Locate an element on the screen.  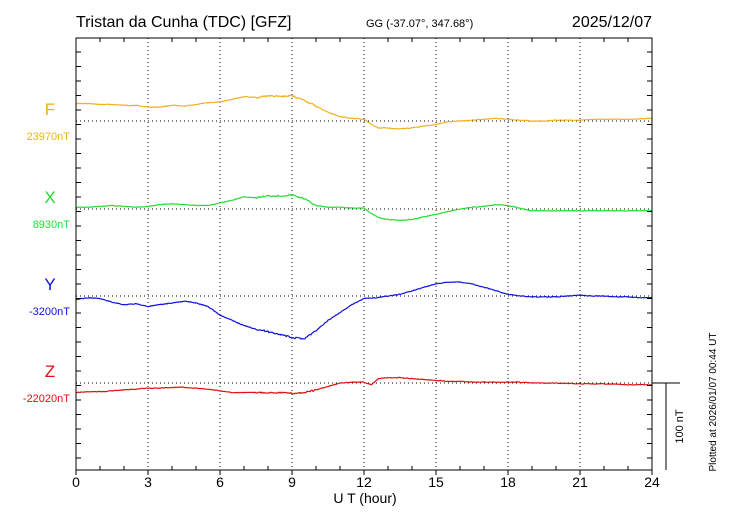
series-line-y is located at coordinates (364, 310).